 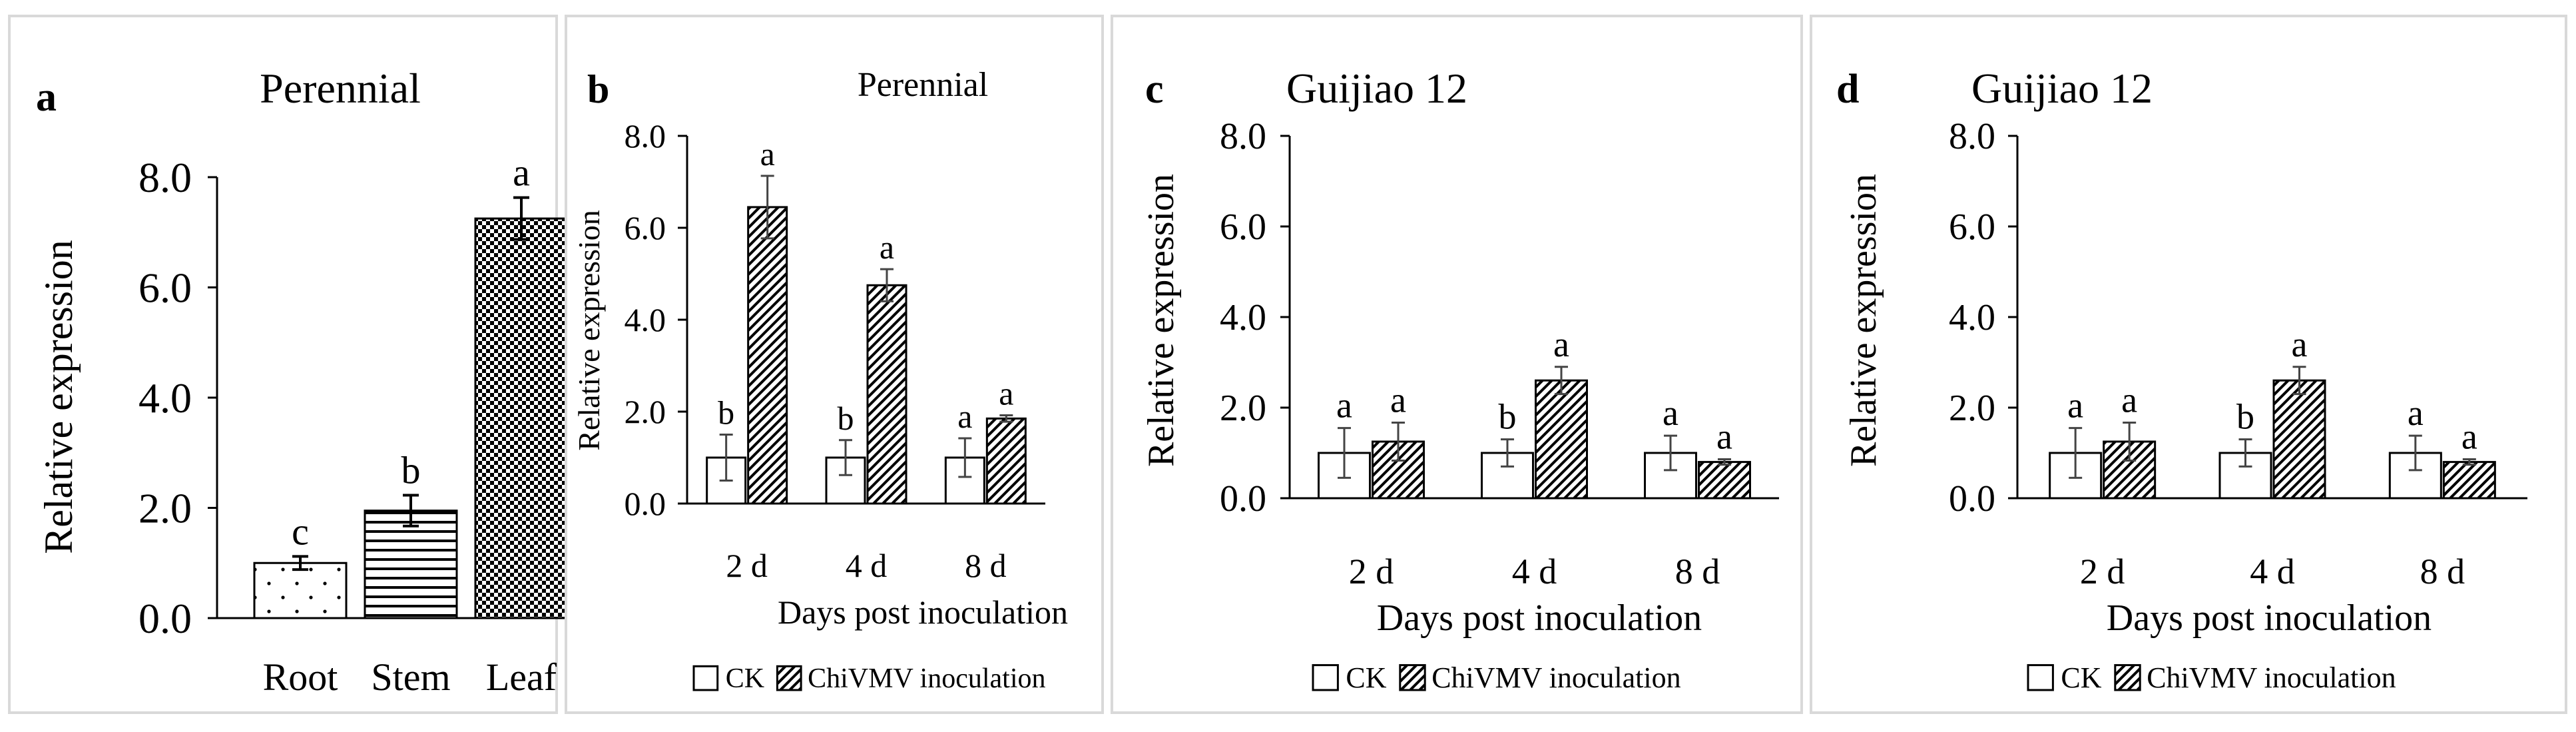 What do you see at coordinates (1848, 89) in the screenshot?
I see `panel-letter: d` at bounding box center [1848, 89].